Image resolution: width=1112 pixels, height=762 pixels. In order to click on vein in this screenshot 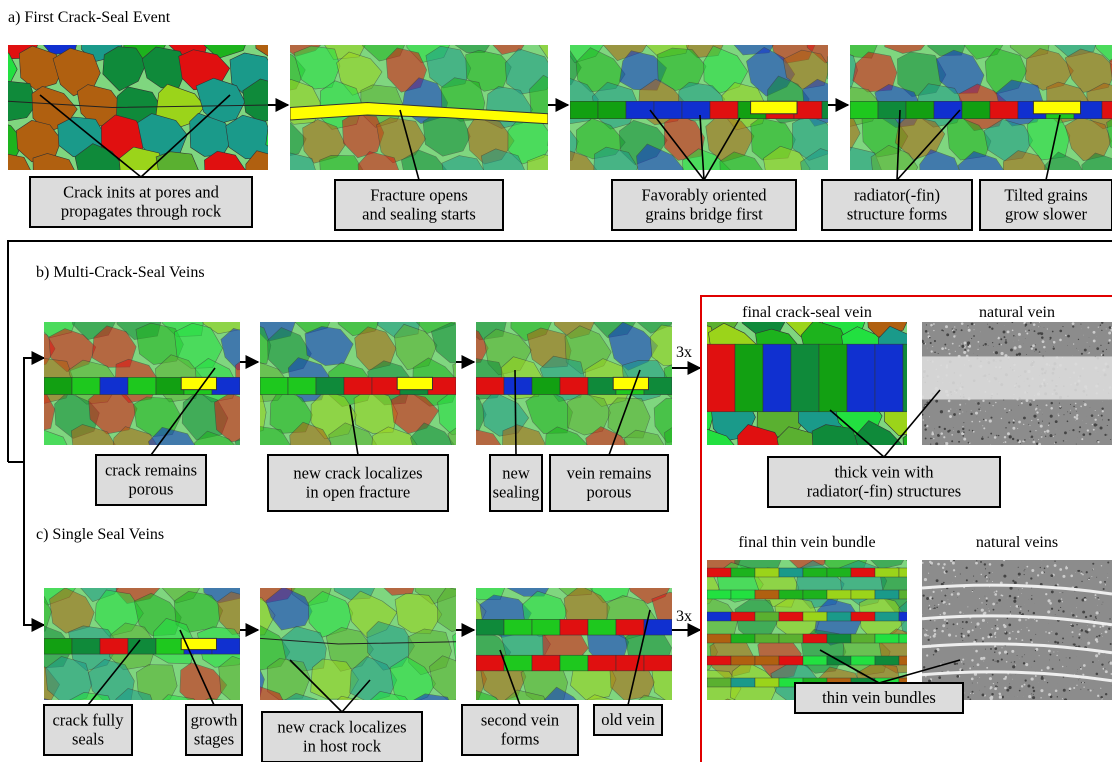, I will do `click(1017, 589)`.